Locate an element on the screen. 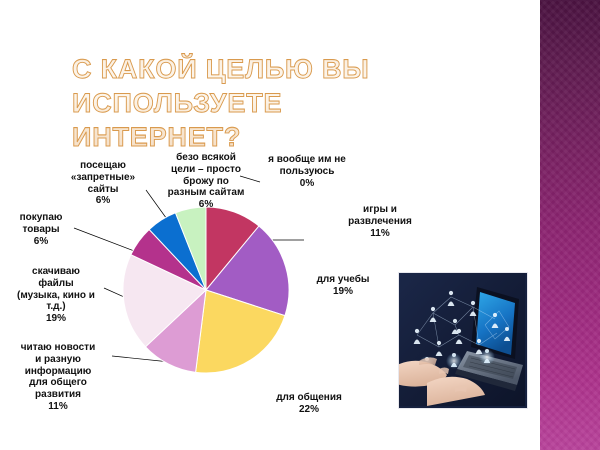 The image size is (600, 450). pie-slice-label: покупаю товары 6% is located at coordinates (41, 229).